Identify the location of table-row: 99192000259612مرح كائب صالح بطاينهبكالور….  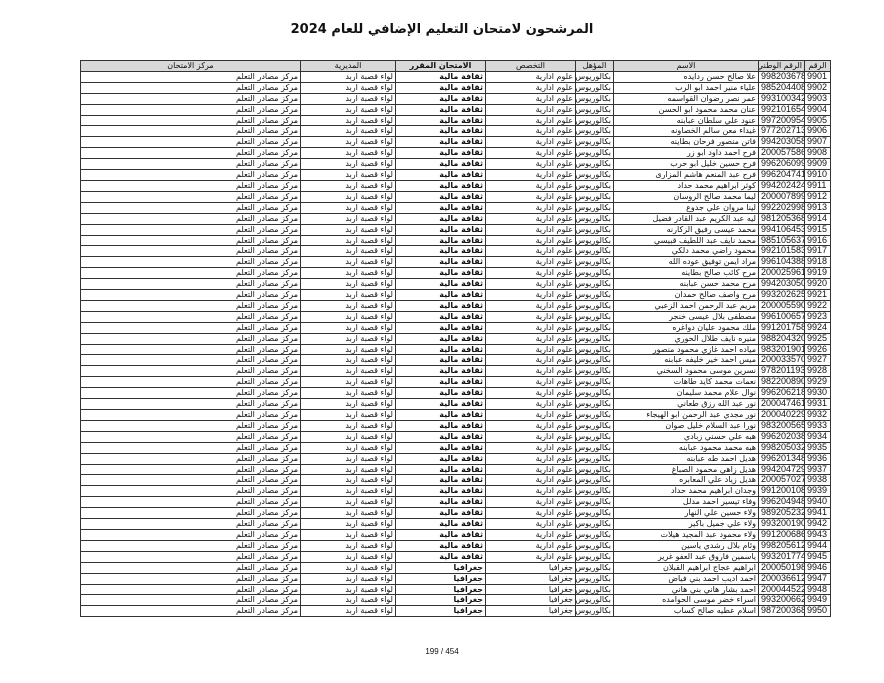
(455, 273).